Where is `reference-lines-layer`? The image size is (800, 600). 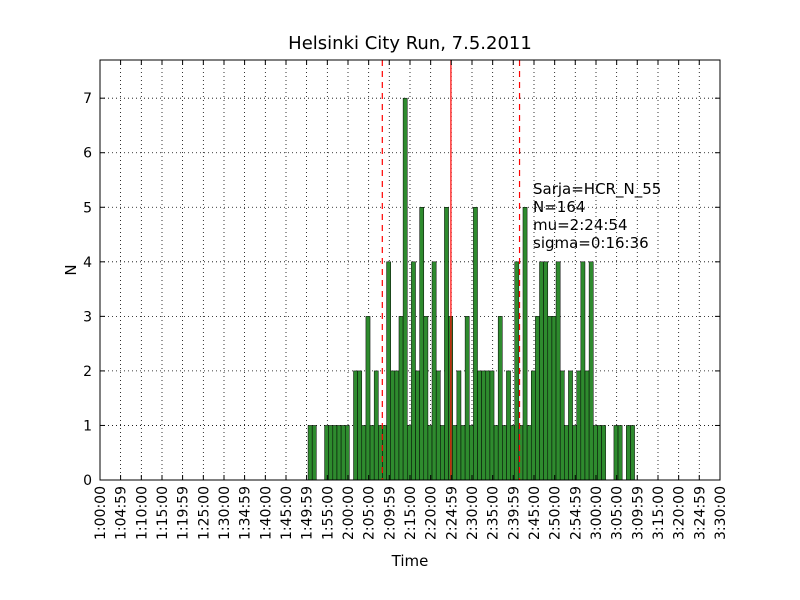
reference-lines-layer is located at coordinates (451, 270).